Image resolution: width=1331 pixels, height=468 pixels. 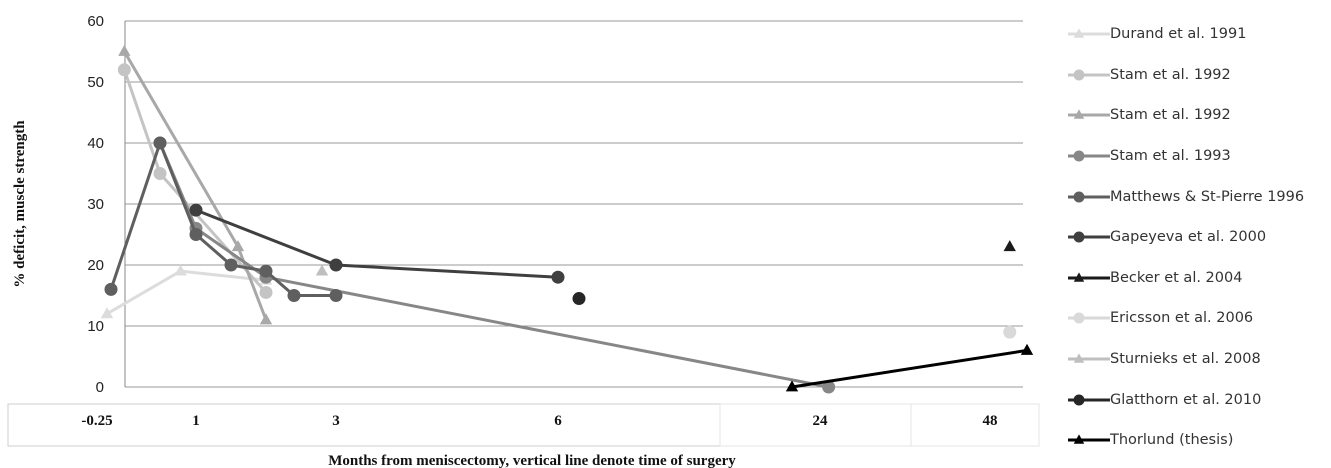 I want to click on legend-label: Matthews & St-Pierre 1996, so click(x=1207, y=196).